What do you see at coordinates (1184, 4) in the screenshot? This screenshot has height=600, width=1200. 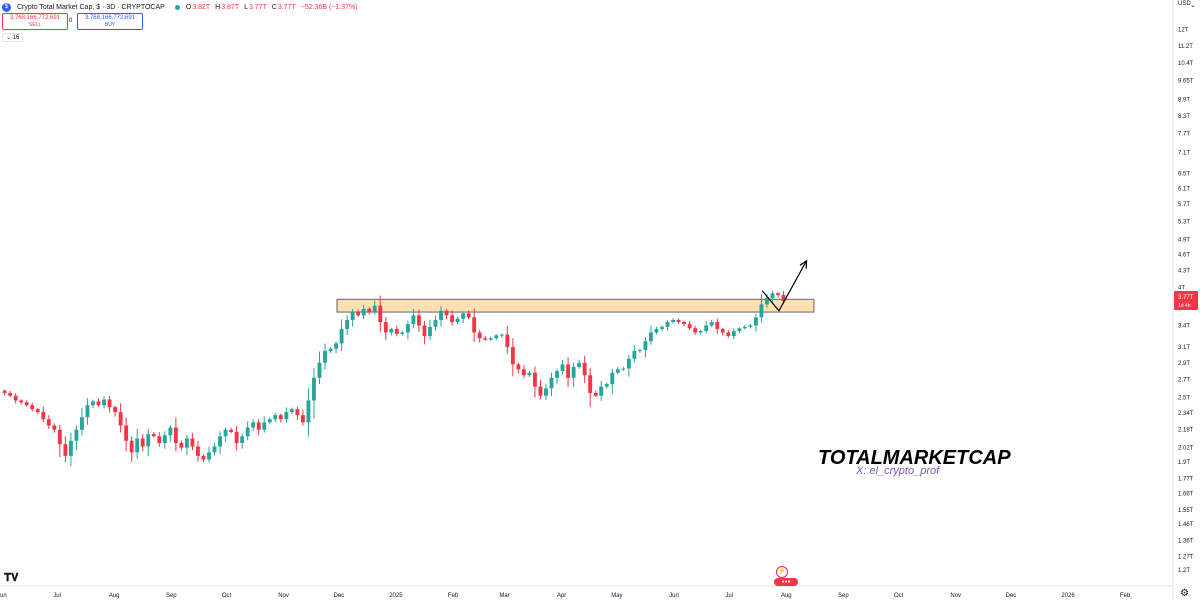 I see `currency-label: USD` at bounding box center [1184, 4].